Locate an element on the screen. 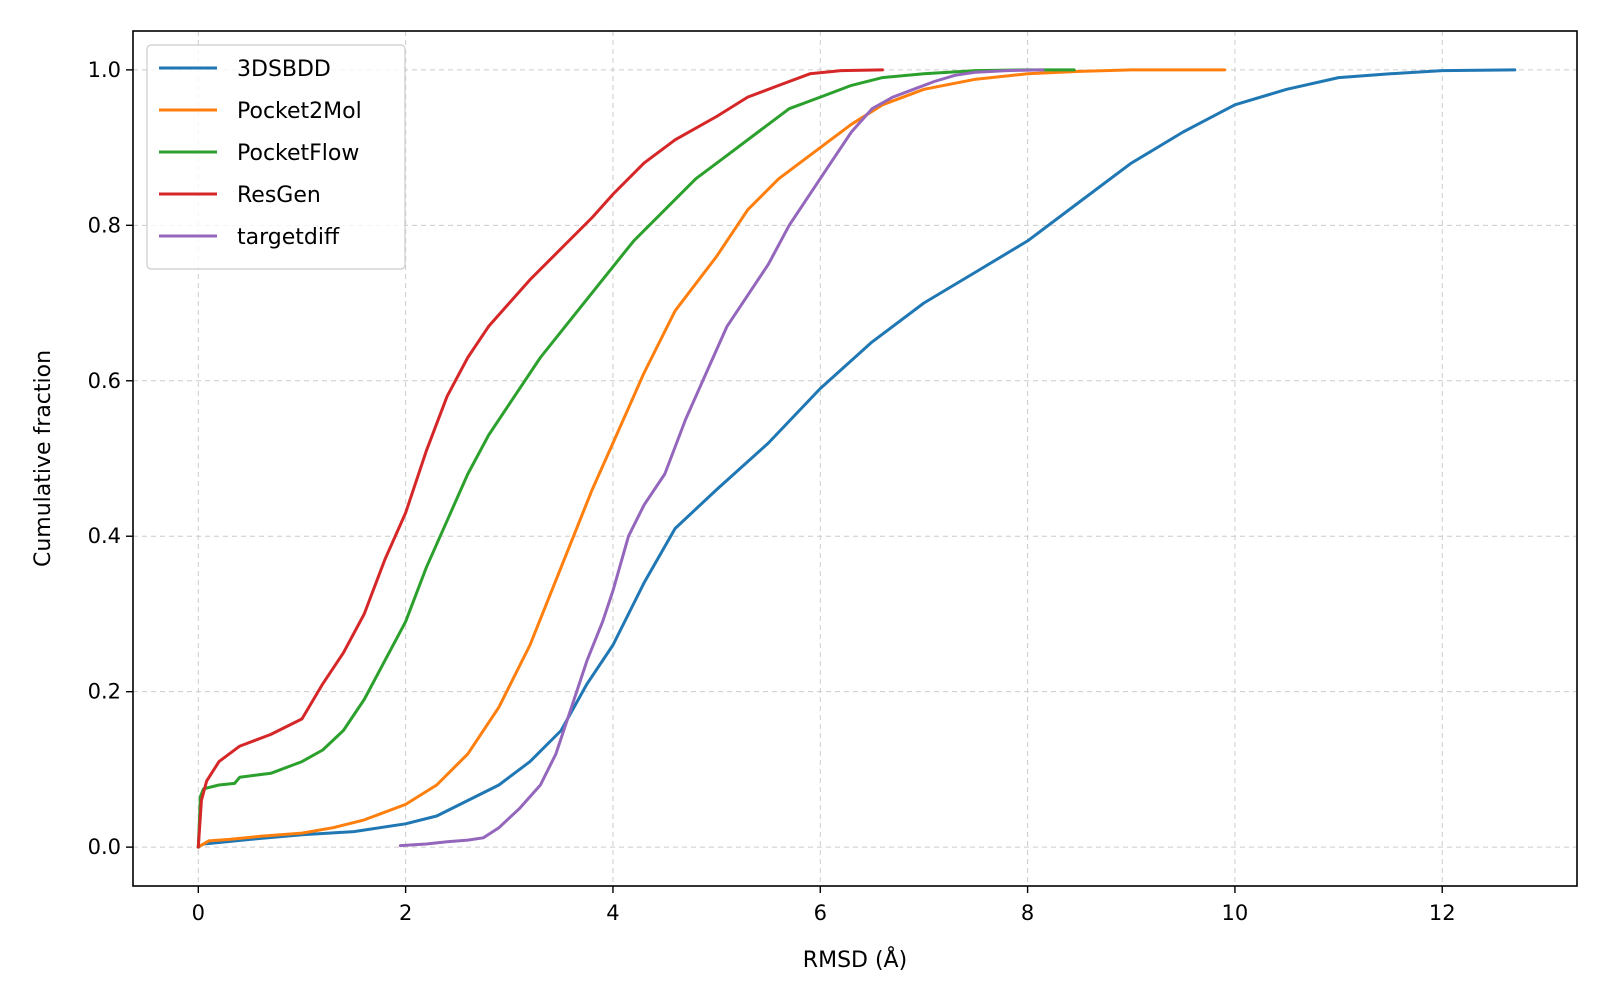 This screenshot has width=1600, height=1000. y-tick-label: 0.8 is located at coordinates (104, 225).